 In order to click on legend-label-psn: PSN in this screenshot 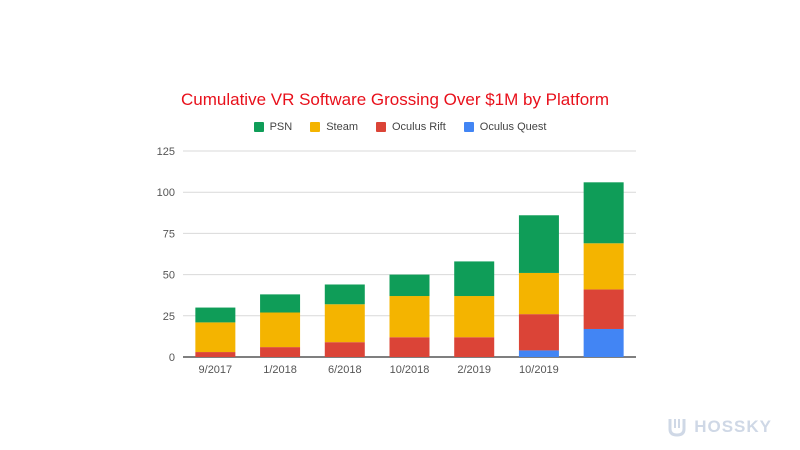, I will do `click(281, 127)`.